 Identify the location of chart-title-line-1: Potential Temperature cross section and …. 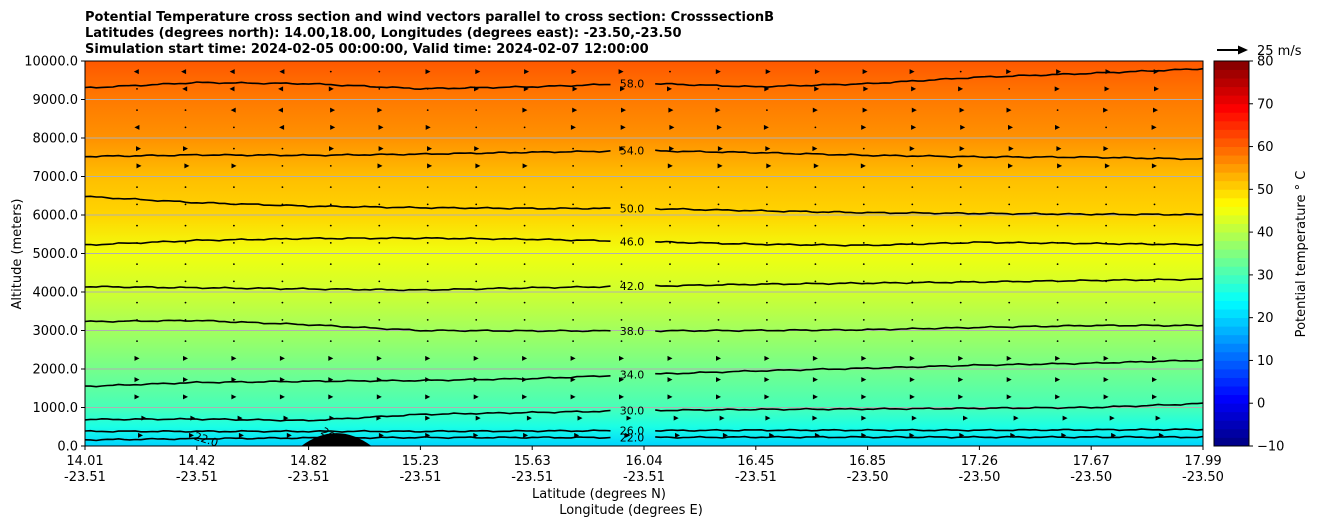
(429, 17).